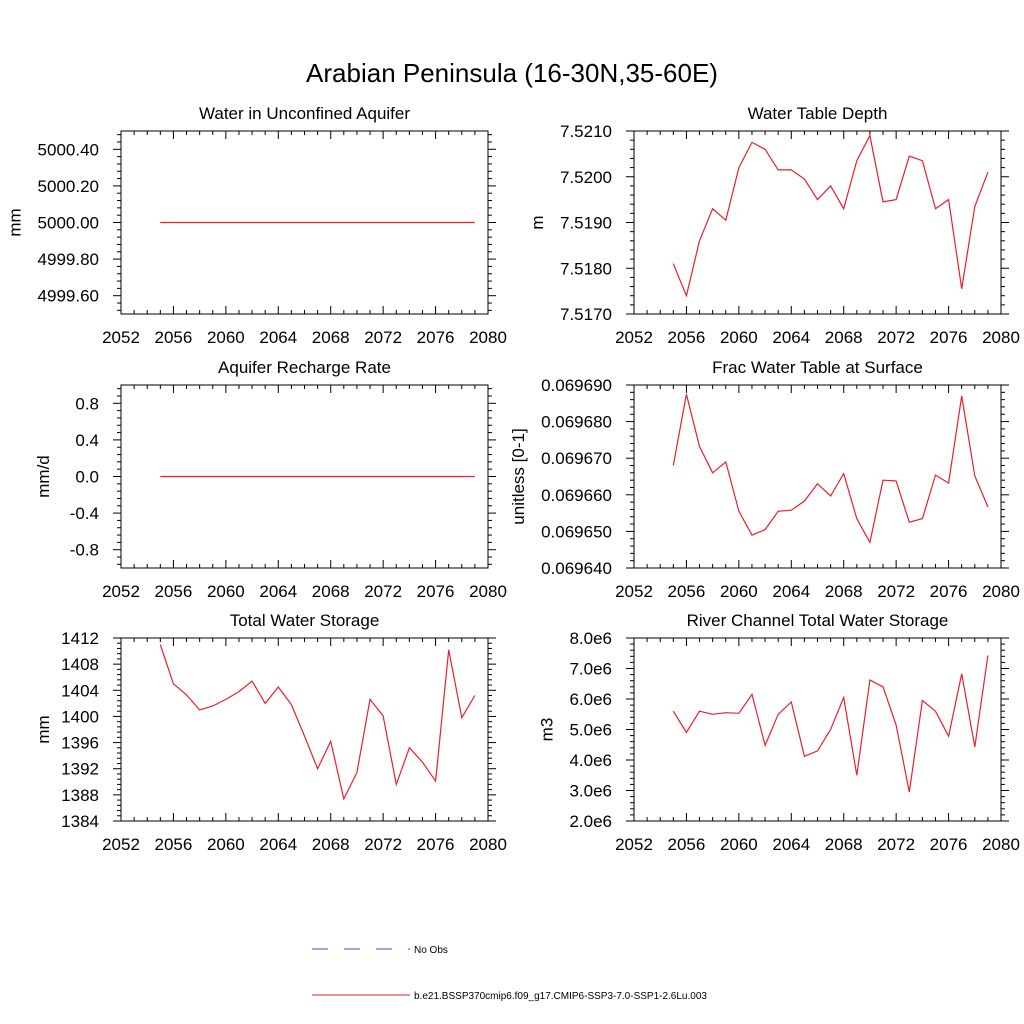  I want to click on y-tick-label: 1384, so click(80, 821).